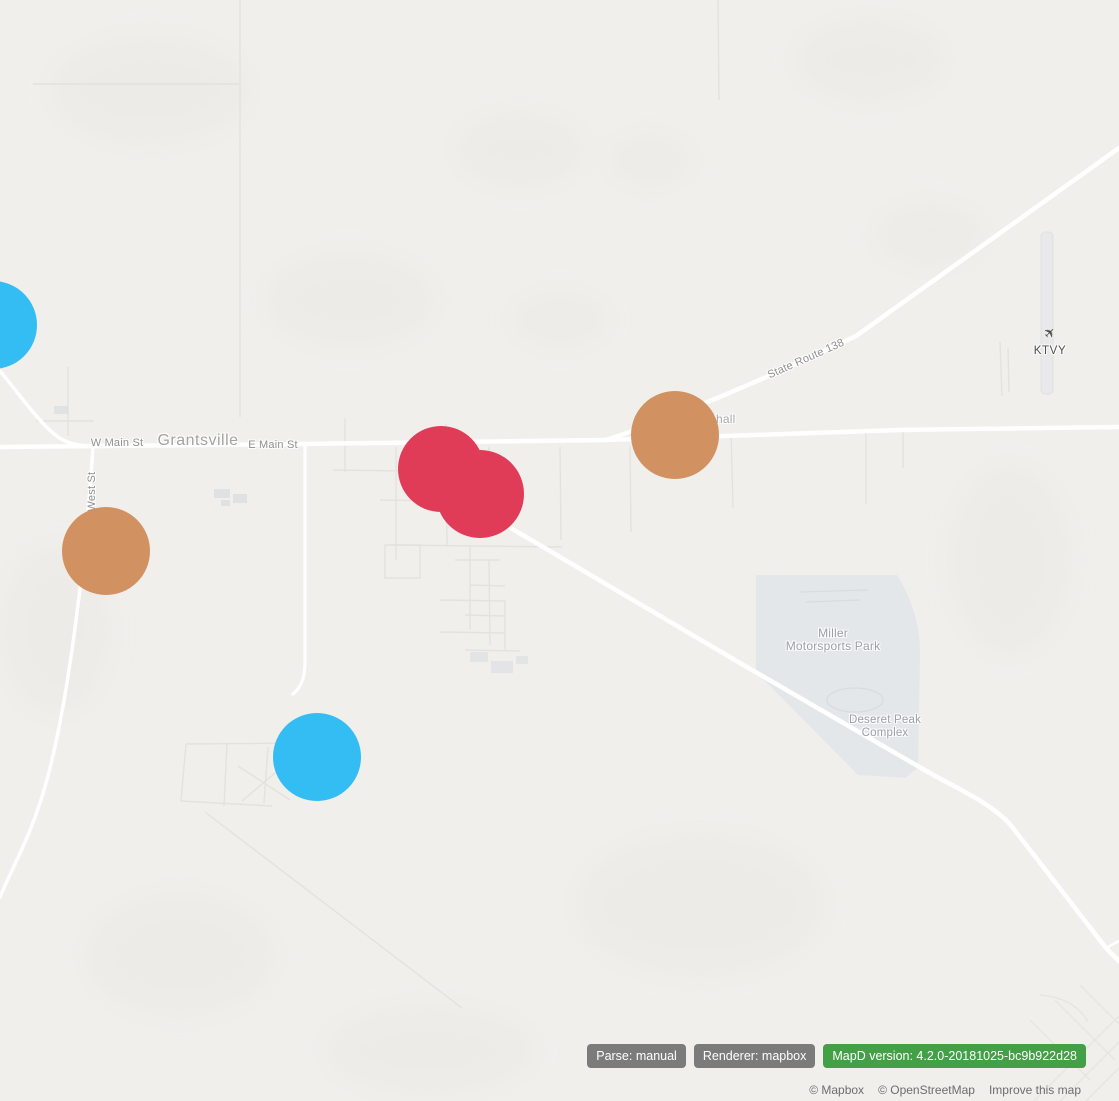 Image resolution: width=1119 pixels, height=1101 pixels. I want to click on park-label-miller-line2: Motorsports Park, so click(833, 646).